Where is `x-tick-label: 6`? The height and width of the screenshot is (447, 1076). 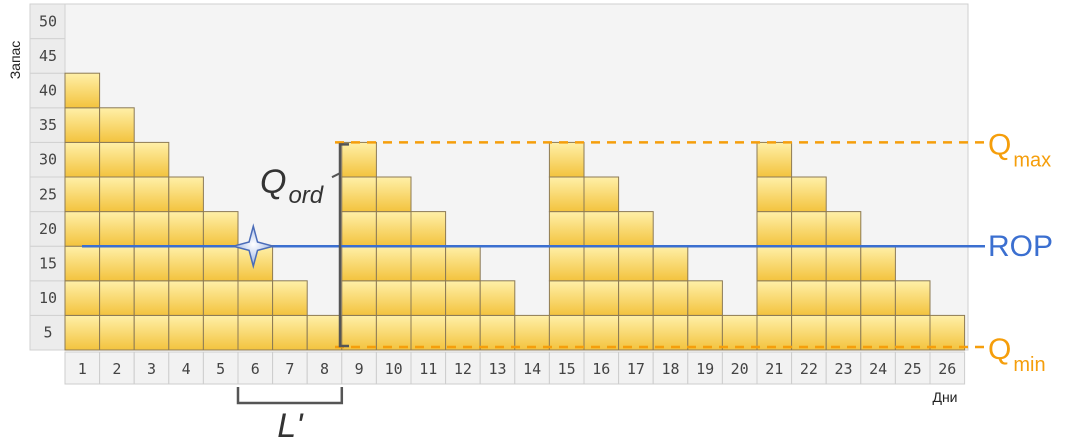 x-tick-label: 6 is located at coordinates (255, 369).